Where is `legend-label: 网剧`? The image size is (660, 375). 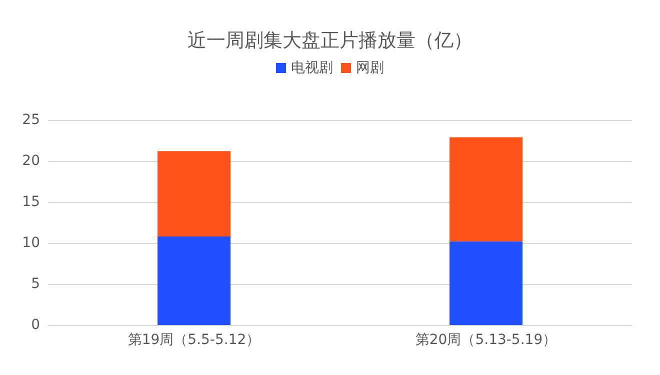
legend-label: 网剧 is located at coordinates (370, 68).